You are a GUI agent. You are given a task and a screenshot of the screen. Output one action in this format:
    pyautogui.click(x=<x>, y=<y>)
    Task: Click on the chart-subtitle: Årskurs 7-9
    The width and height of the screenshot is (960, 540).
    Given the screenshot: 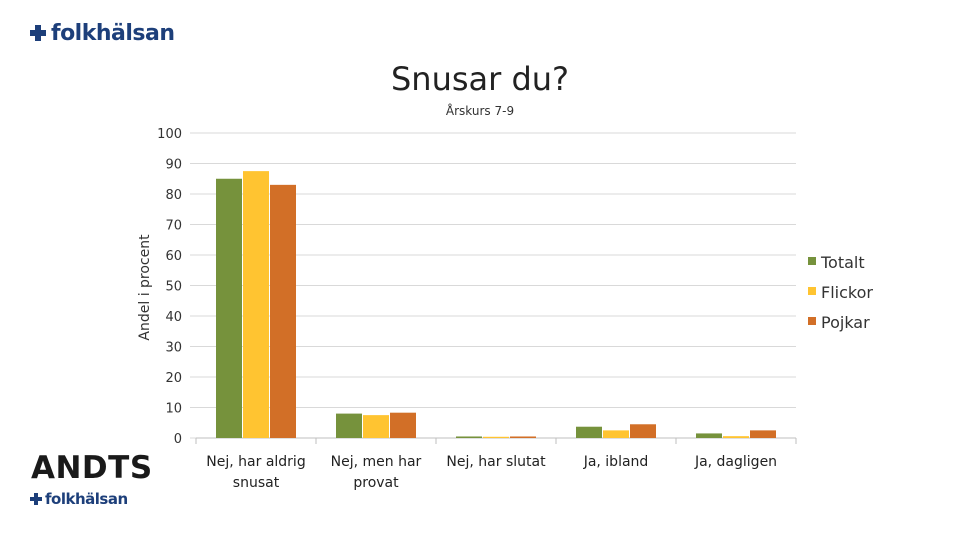 What is the action you would take?
    pyautogui.click(x=480, y=111)
    